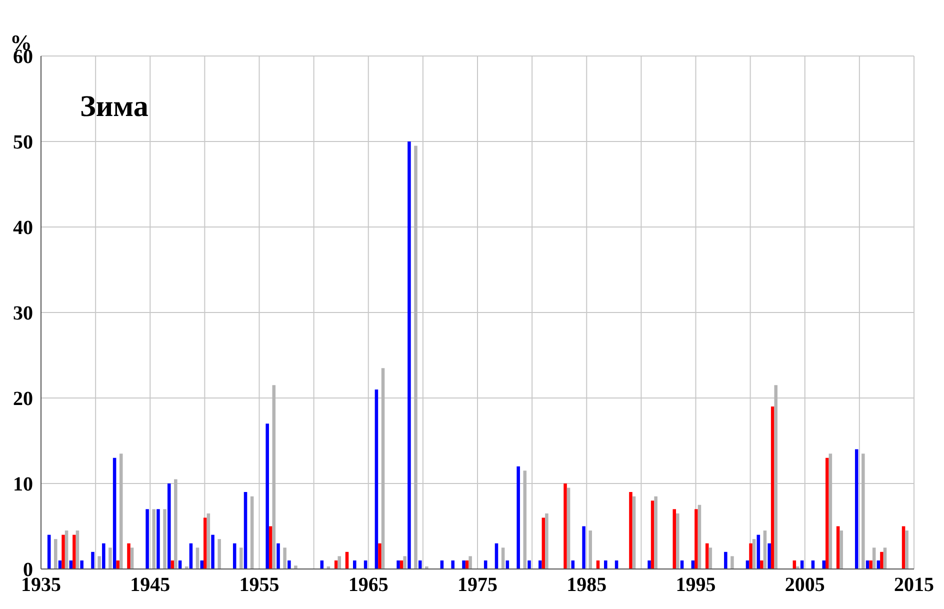 The image size is (944, 609). Describe the element at coordinates (23, 485) in the screenshot. I see `y-tick-label: 10` at that location.